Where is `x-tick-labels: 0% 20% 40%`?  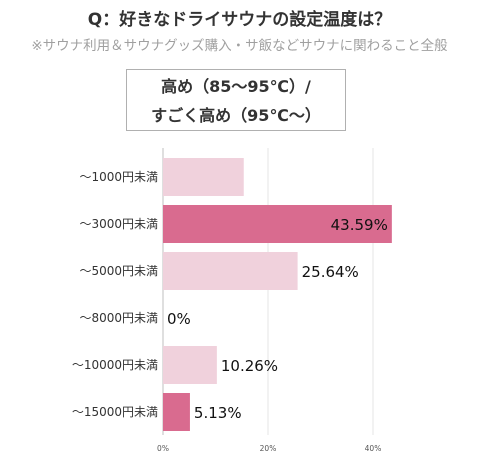 x-tick-labels: 0% 20% 40% is located at coordinates (269, 448).